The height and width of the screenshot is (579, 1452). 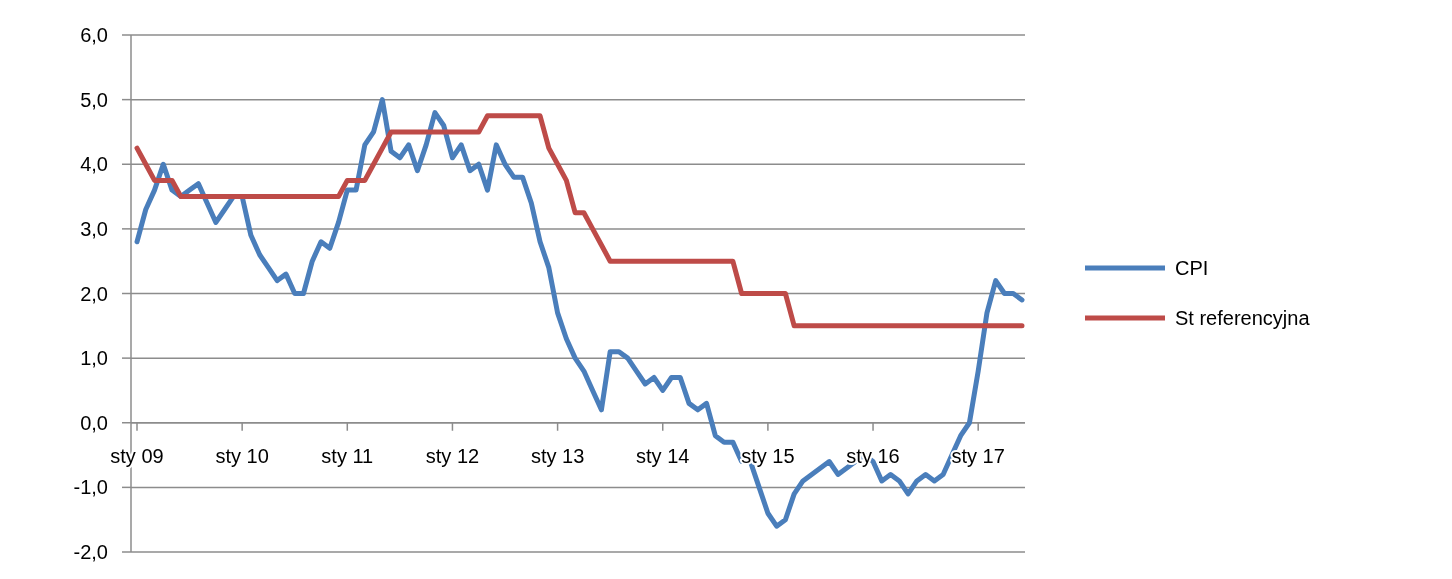 I want to click on x-tick-label: sty 11, so click(x=347, y=455).